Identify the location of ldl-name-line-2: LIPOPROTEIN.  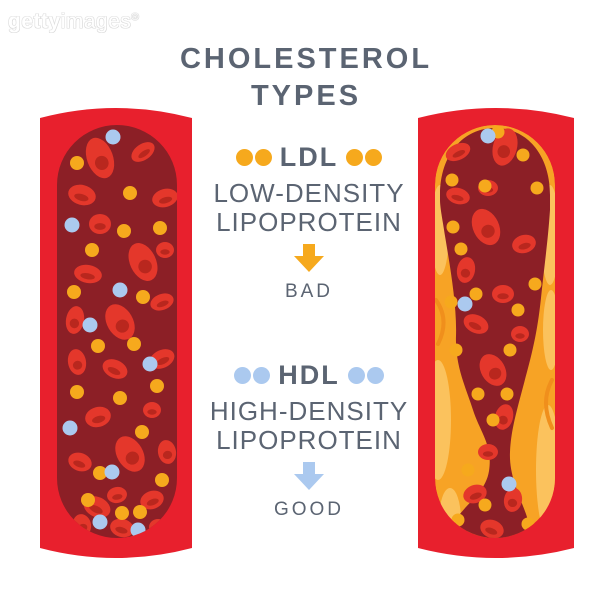
(309, 222).